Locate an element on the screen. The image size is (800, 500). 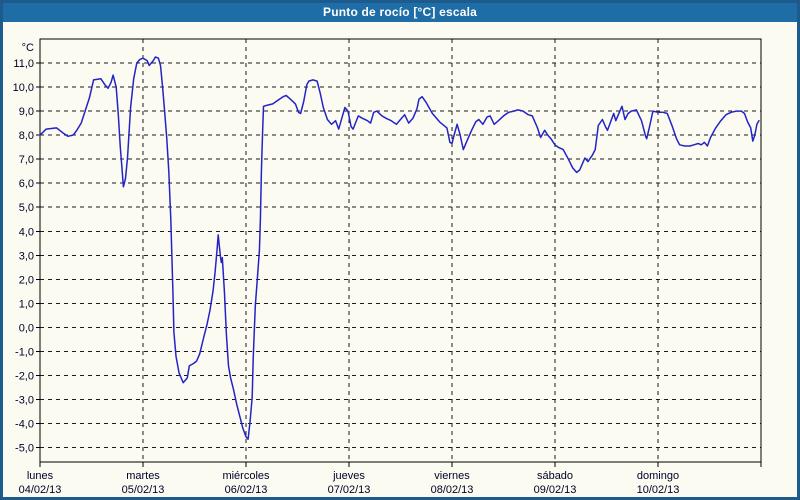
y-tick-label: 2,0 is located at coordinates (26, 280).